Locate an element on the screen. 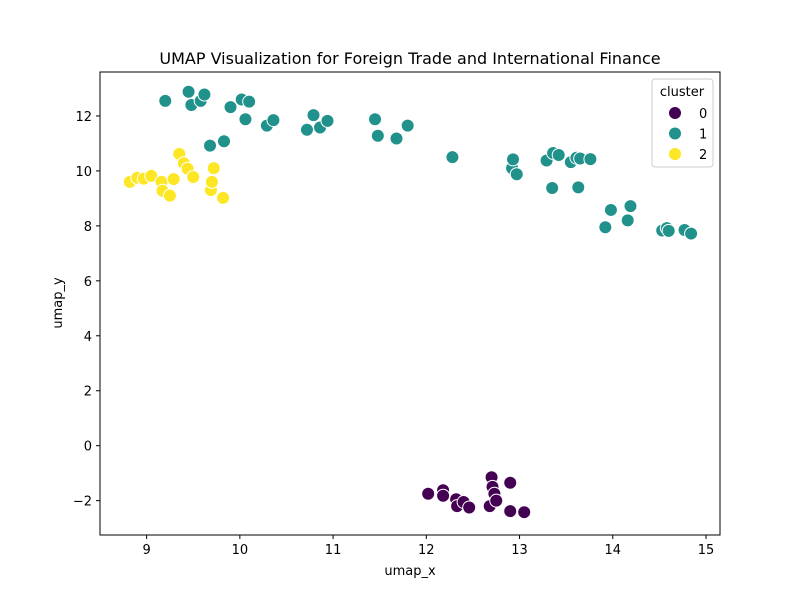 The image size is (800, 600). legend-box is located at coordinates (682, 123).